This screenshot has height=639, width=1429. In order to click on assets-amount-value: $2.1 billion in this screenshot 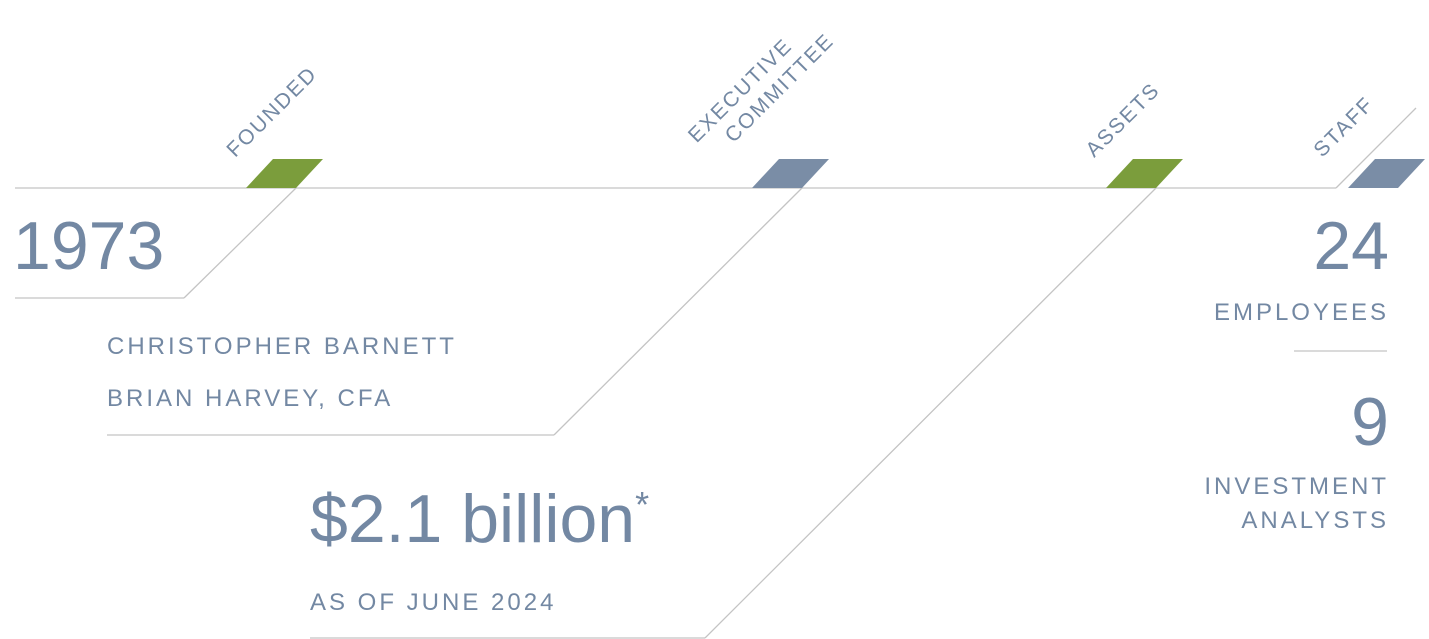, I will do `click(473, 519)`.